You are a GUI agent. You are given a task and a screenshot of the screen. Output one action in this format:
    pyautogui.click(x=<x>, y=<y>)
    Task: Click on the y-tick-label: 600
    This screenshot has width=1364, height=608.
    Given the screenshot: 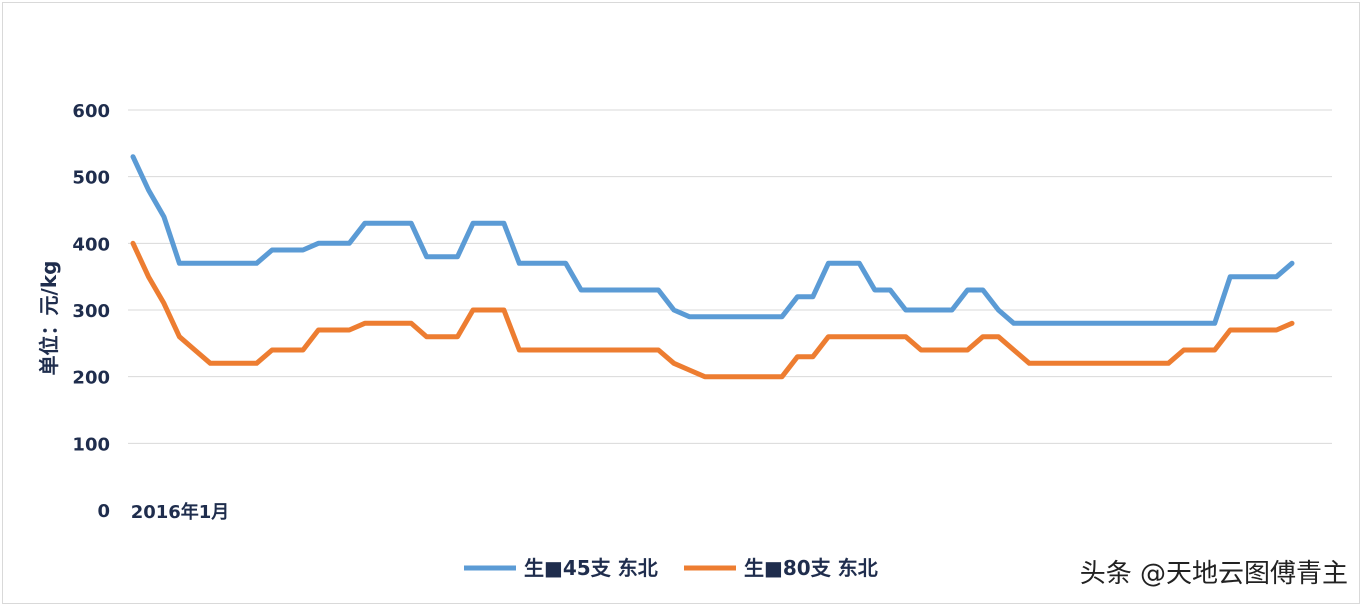 What is the action you would take?
    pyautogui.click(x=91, y=111)
    